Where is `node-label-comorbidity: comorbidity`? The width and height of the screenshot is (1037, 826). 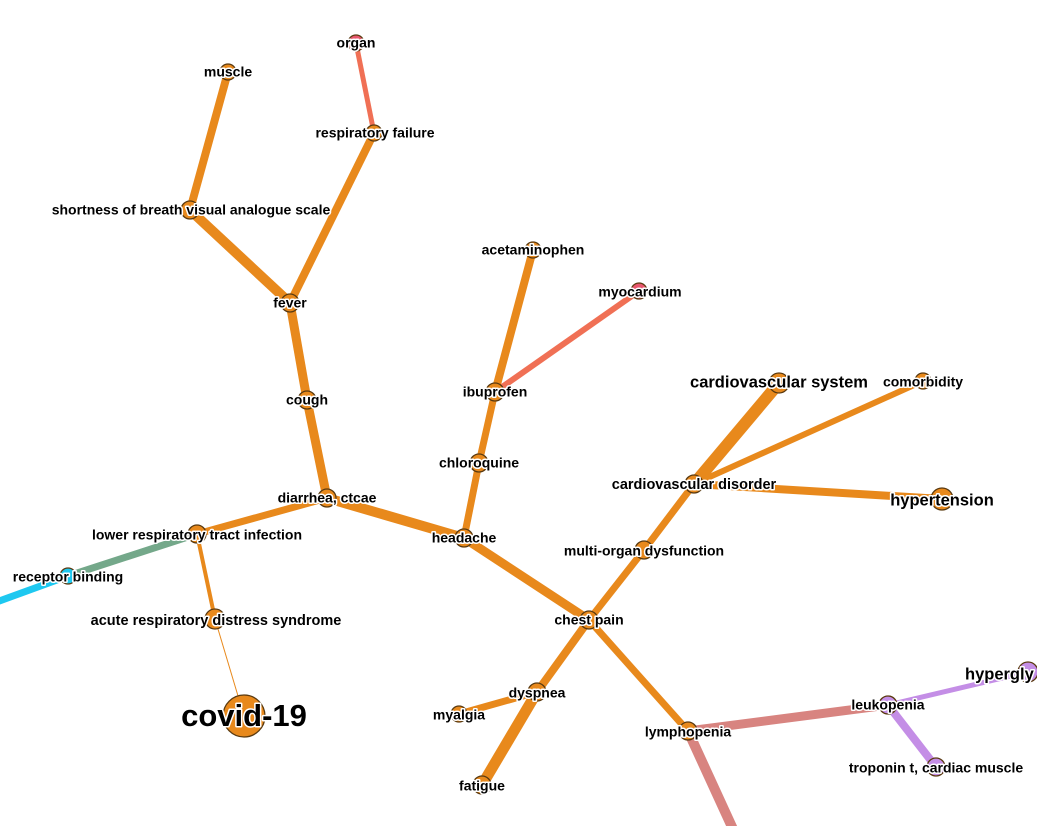 node-label-comorbidity: comorbidity is located at coordinates (923, 382).